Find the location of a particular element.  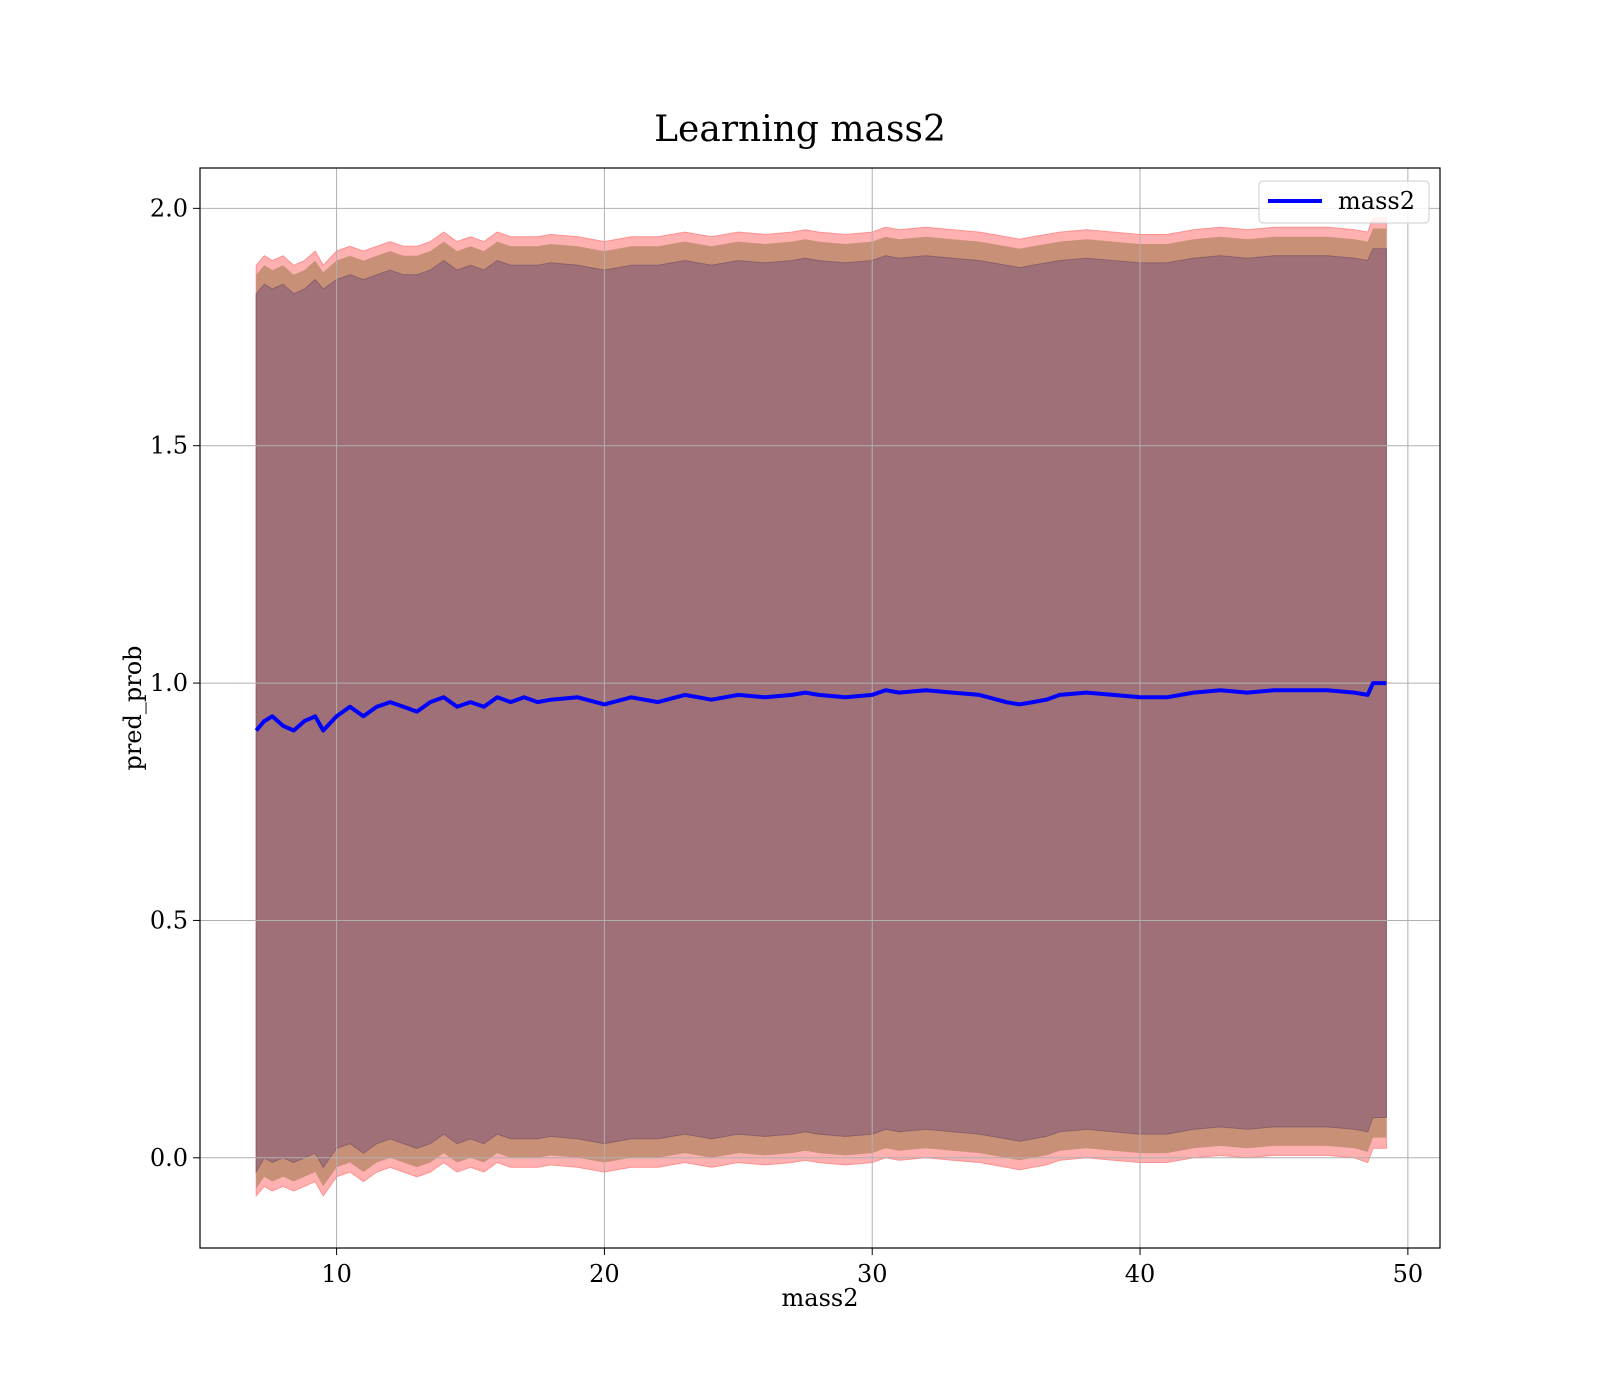

series-line-mass2 is located at coordinates (820, 707).